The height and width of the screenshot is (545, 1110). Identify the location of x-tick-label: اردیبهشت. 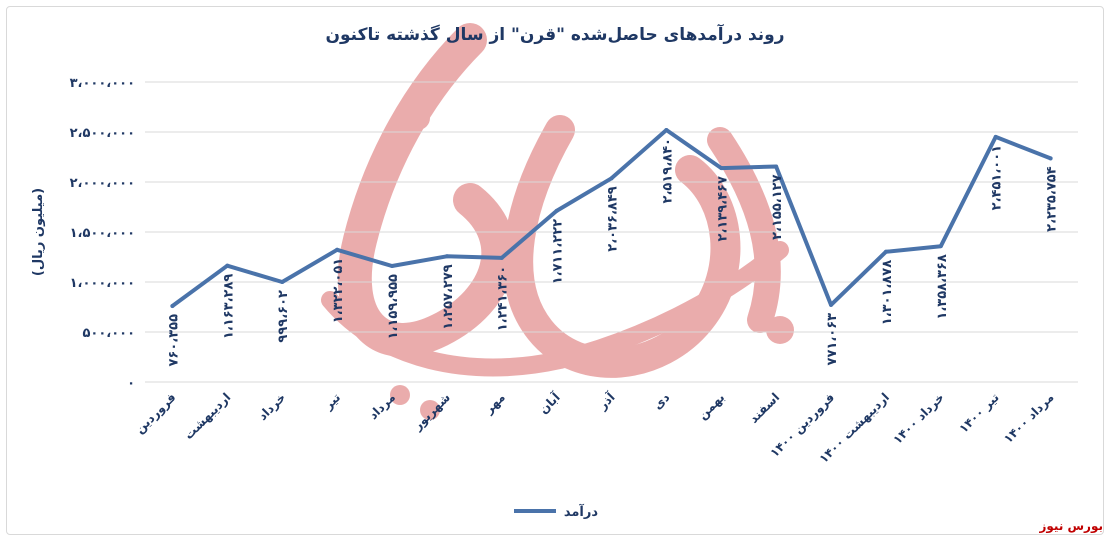
(208, 416).